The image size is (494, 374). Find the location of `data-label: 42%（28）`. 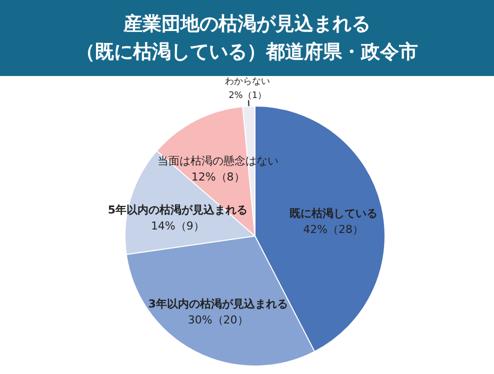

data-label: 42%（28） is located at coordinates (333, 229).